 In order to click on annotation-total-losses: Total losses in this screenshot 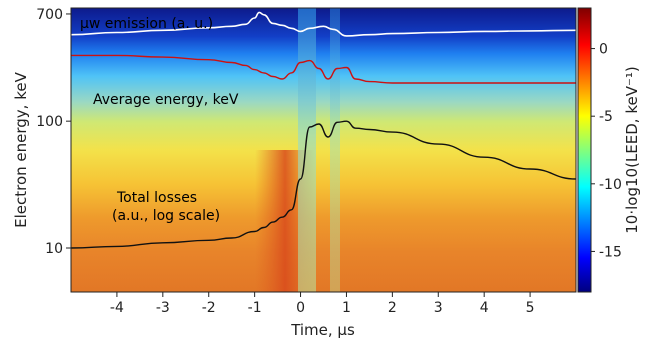, I will do `click(156, 198)`.